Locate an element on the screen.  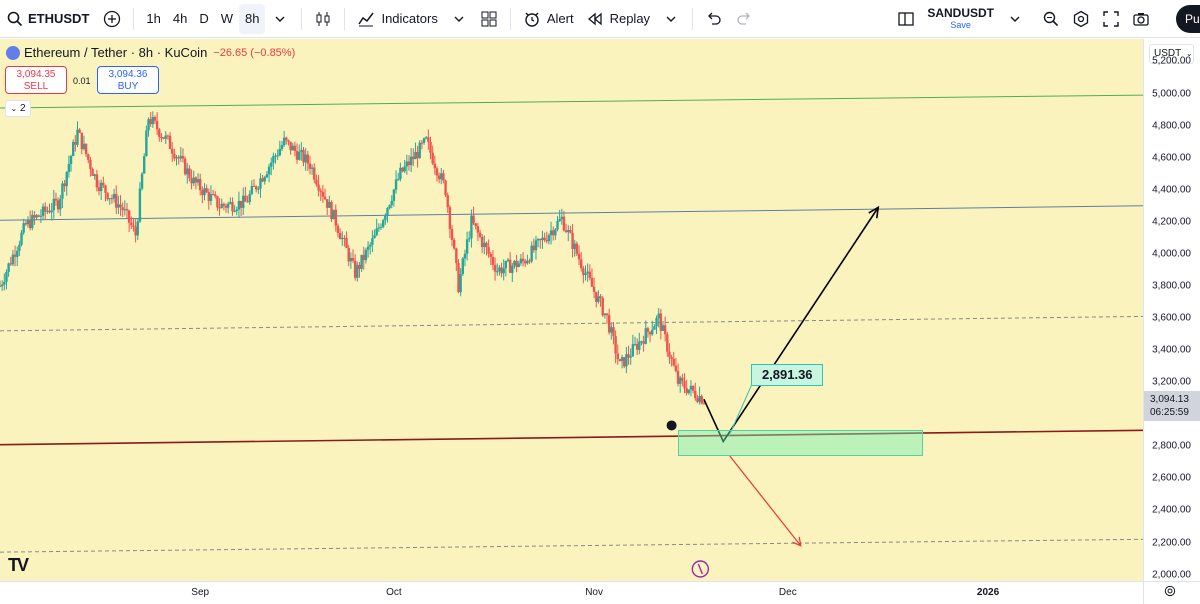
currency-selector: USDT ⌄ is located at coordinates (1171, 54).